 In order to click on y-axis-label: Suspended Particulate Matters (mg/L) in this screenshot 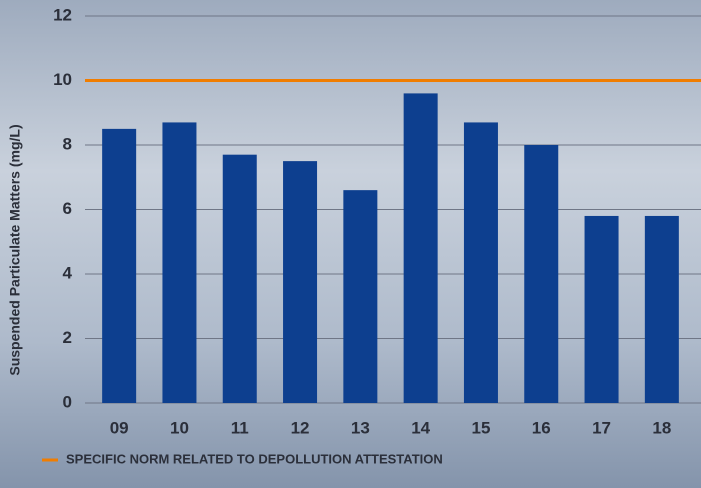, I will do `click(15, 249)`.